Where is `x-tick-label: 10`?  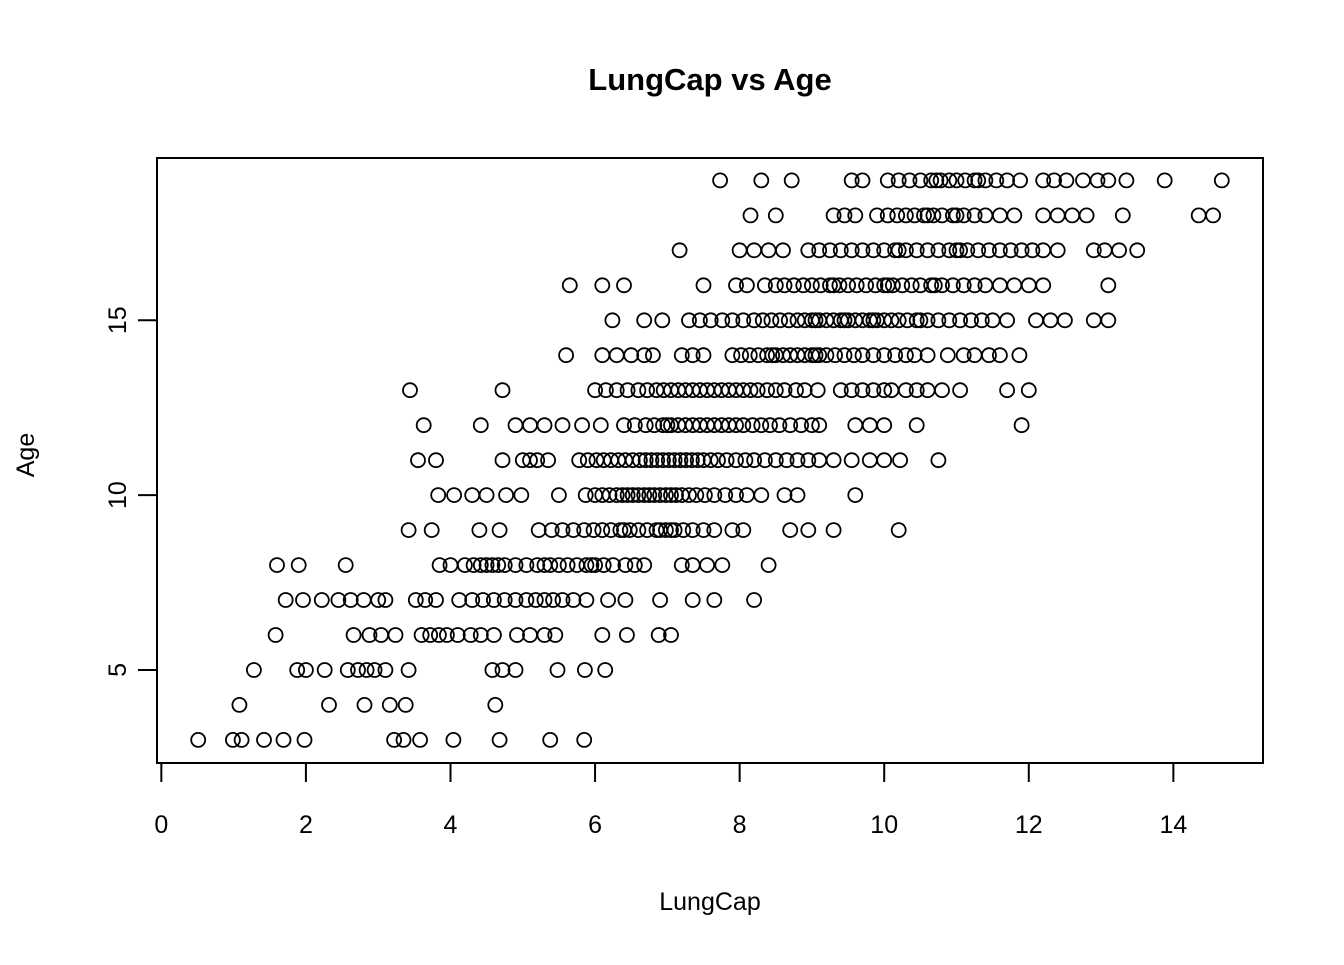 x-tick-label: 10 is located at coordinates (884, 825).